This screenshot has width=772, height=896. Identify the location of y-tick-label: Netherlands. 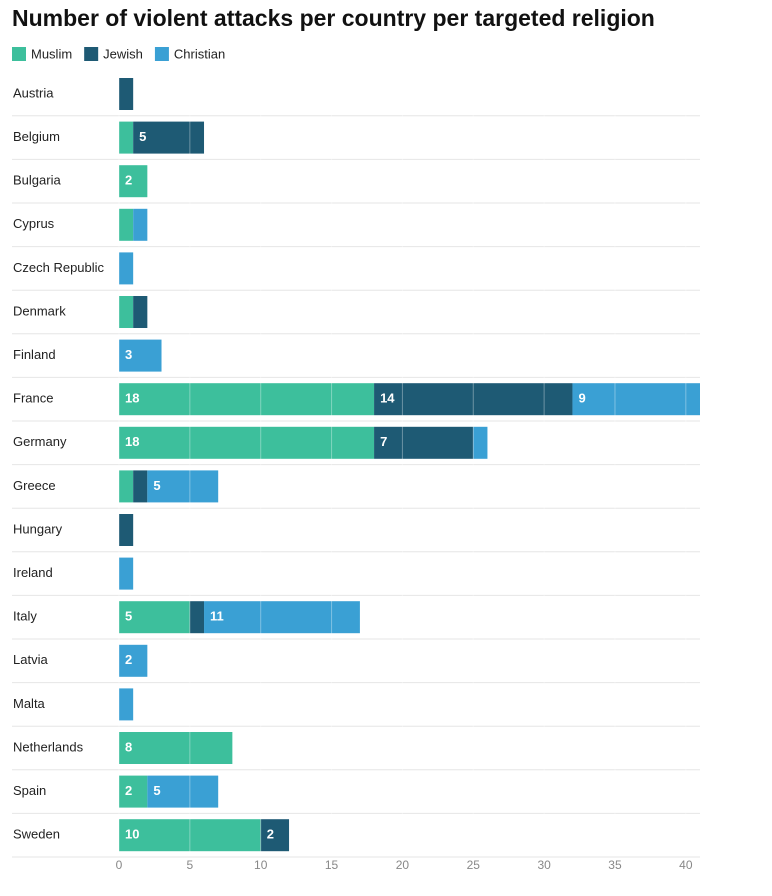
(48, 746).